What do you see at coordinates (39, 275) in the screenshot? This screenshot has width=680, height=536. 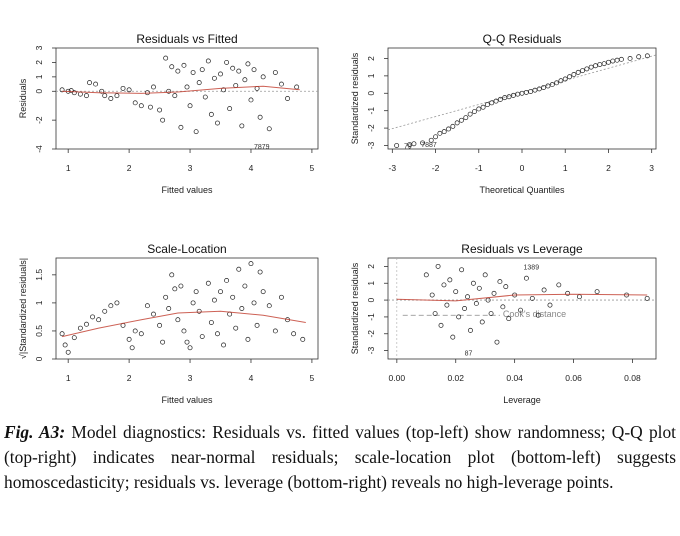 I see `y-tick-label: 1.5` at bounding box center [39, 275].